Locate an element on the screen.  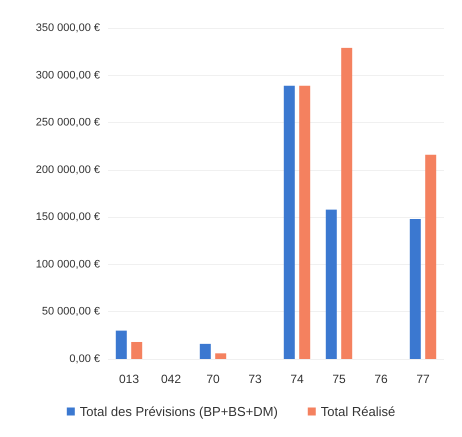
y-tick-label: 200 000,00 € is located at coordinates (68, 170).